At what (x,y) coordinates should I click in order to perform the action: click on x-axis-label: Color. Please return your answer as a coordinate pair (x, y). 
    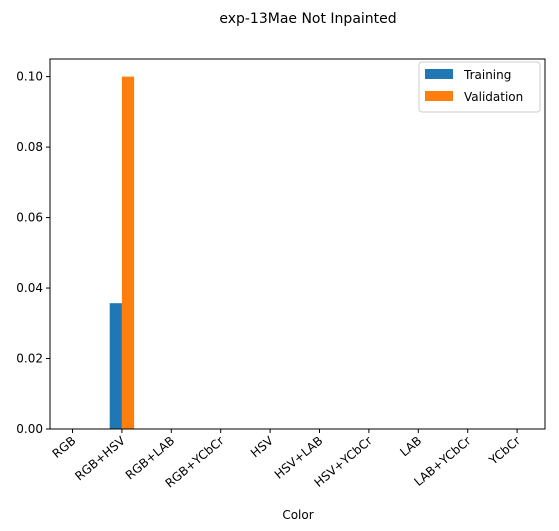
    Looking at the image, I should click on (297, 515).